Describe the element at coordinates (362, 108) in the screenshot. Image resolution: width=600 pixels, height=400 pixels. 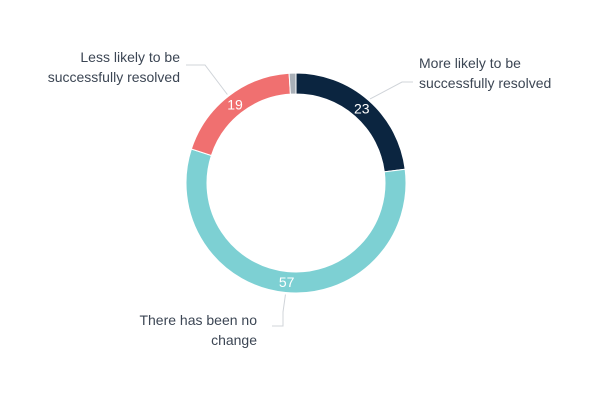
I see `value-label-0: 23` at that location.